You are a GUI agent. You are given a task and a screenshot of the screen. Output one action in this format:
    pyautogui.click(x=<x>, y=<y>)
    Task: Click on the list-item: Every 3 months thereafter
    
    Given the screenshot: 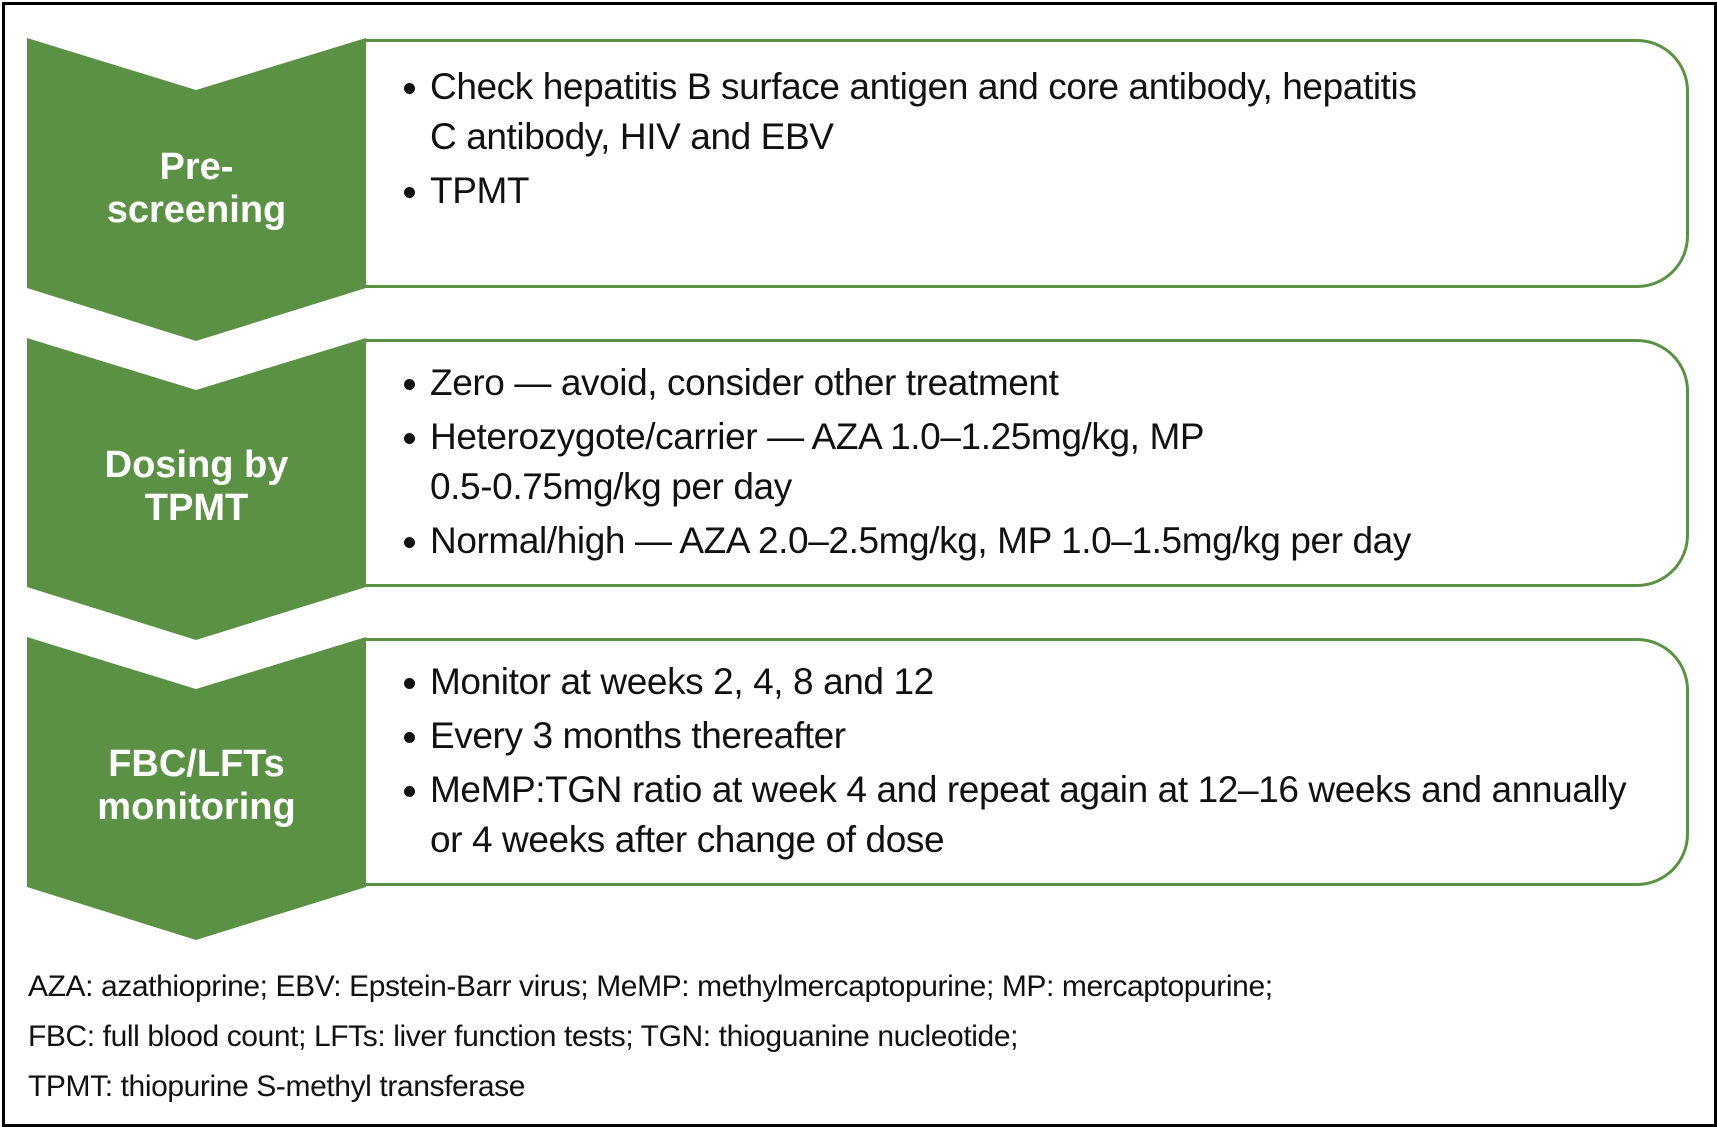 What is the action you would take?
    pyautogui.click(x=1030, y=736)
    